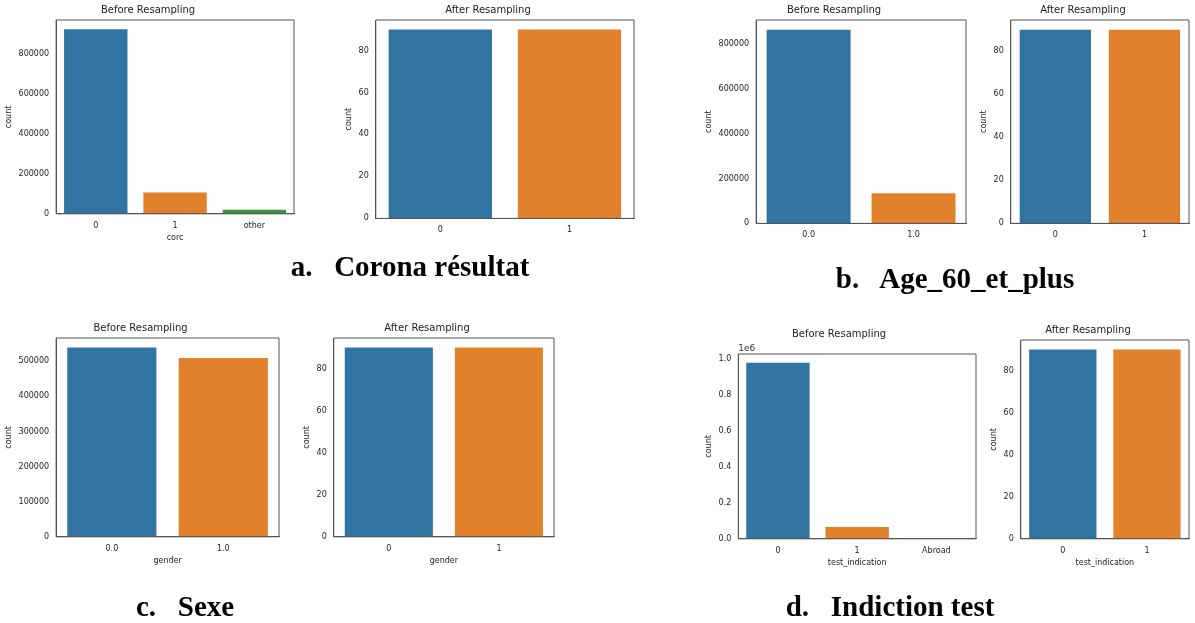 The height and width of the screenshot is (623, 1195). Describe the element at coordinates (34, 431) in the screenshot. I see `y-tick-label: 300000` at that location.